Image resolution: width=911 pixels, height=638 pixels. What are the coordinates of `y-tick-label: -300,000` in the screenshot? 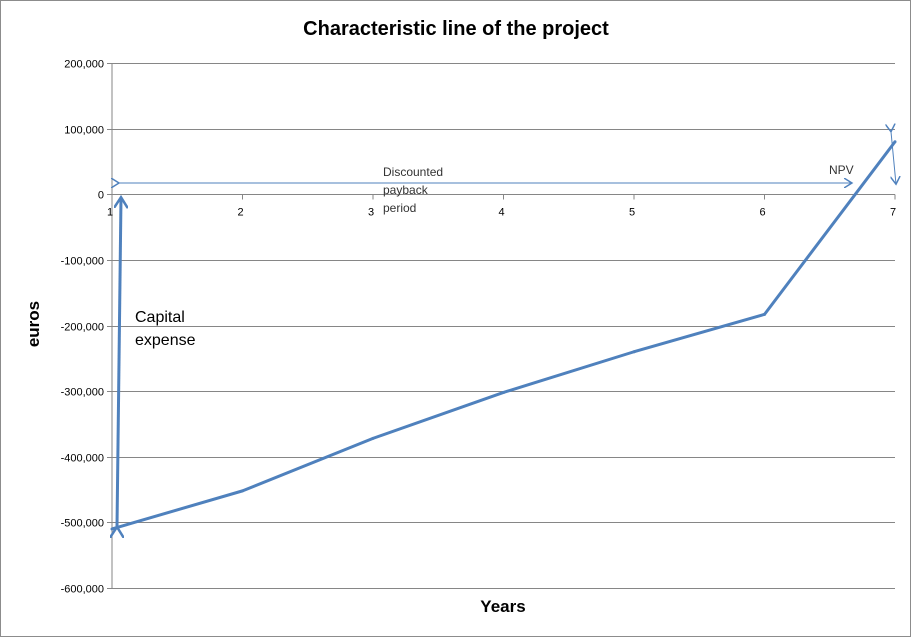 It's located at (82, 393).